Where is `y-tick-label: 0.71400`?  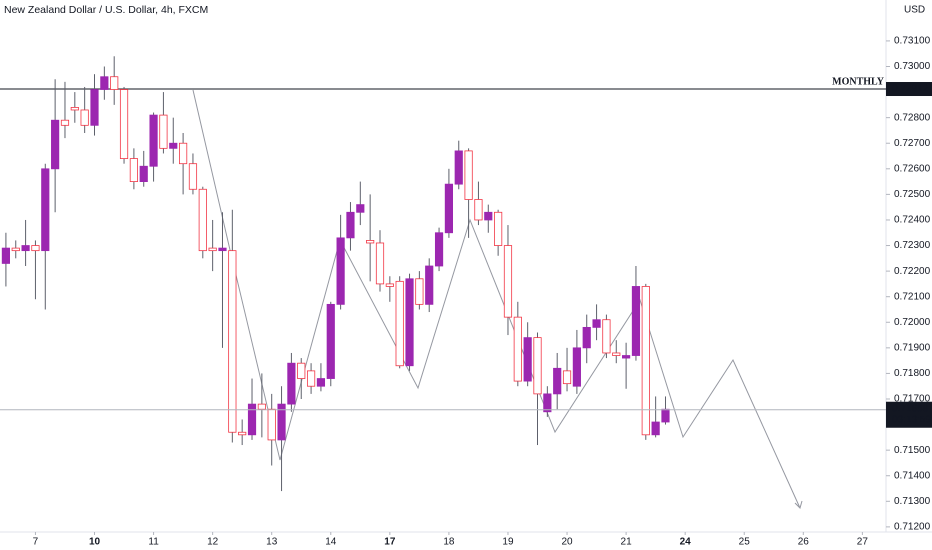
y-tick-label: 0.71400 is located at coordinates (912, 475).